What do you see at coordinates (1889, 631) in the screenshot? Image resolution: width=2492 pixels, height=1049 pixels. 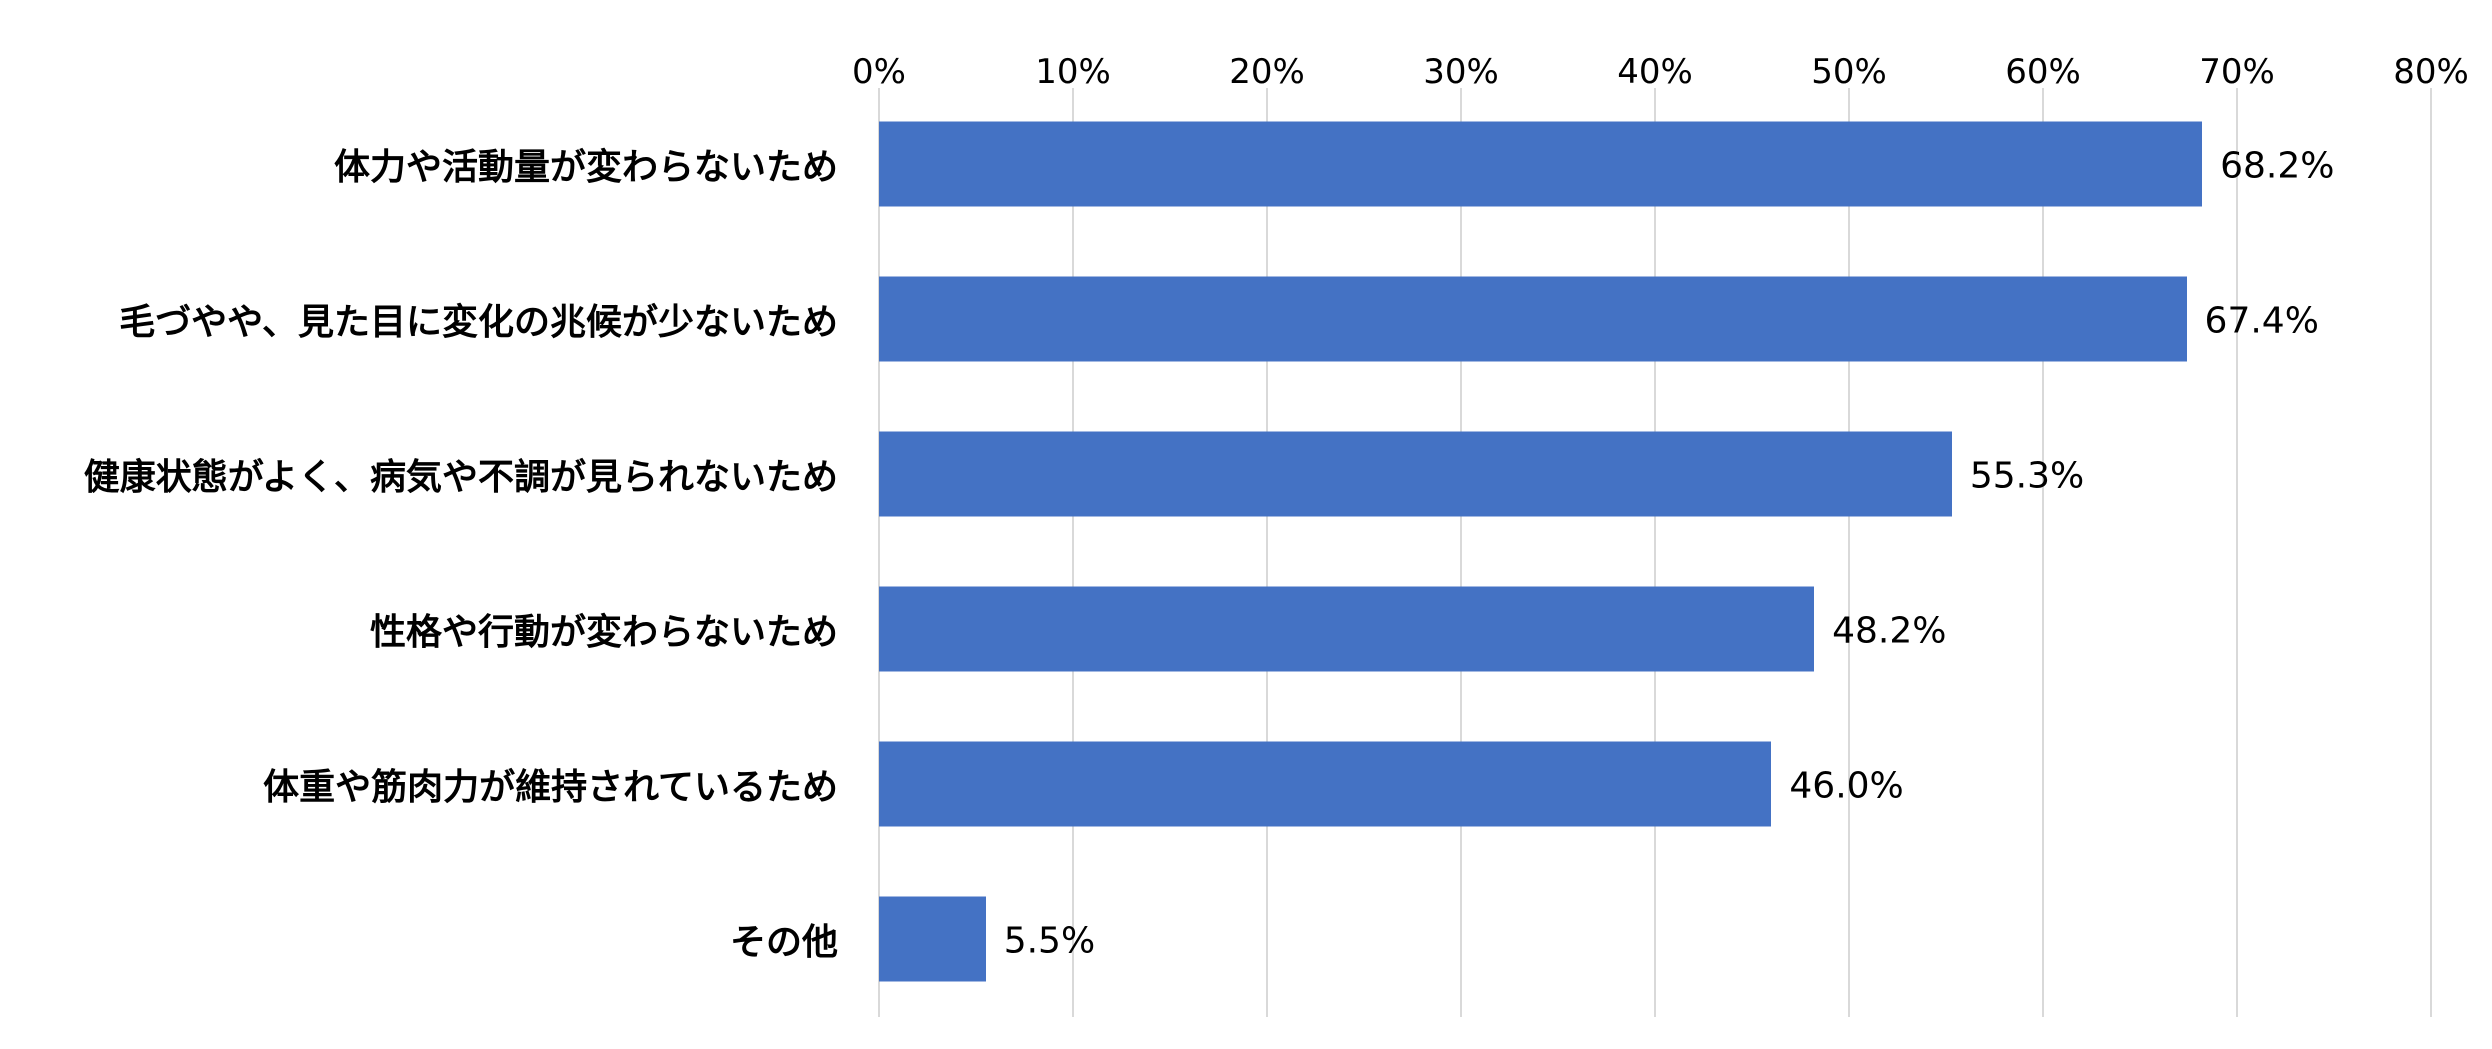 I see `value-label: 48.2%` at bounding box center [1889, 631].